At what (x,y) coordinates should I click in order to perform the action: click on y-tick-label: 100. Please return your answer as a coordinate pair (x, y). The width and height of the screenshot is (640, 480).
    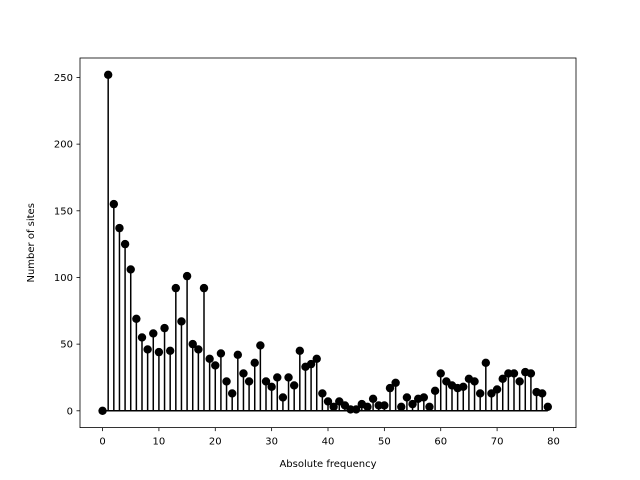
    Looking at the image, I should click on (63, 278).